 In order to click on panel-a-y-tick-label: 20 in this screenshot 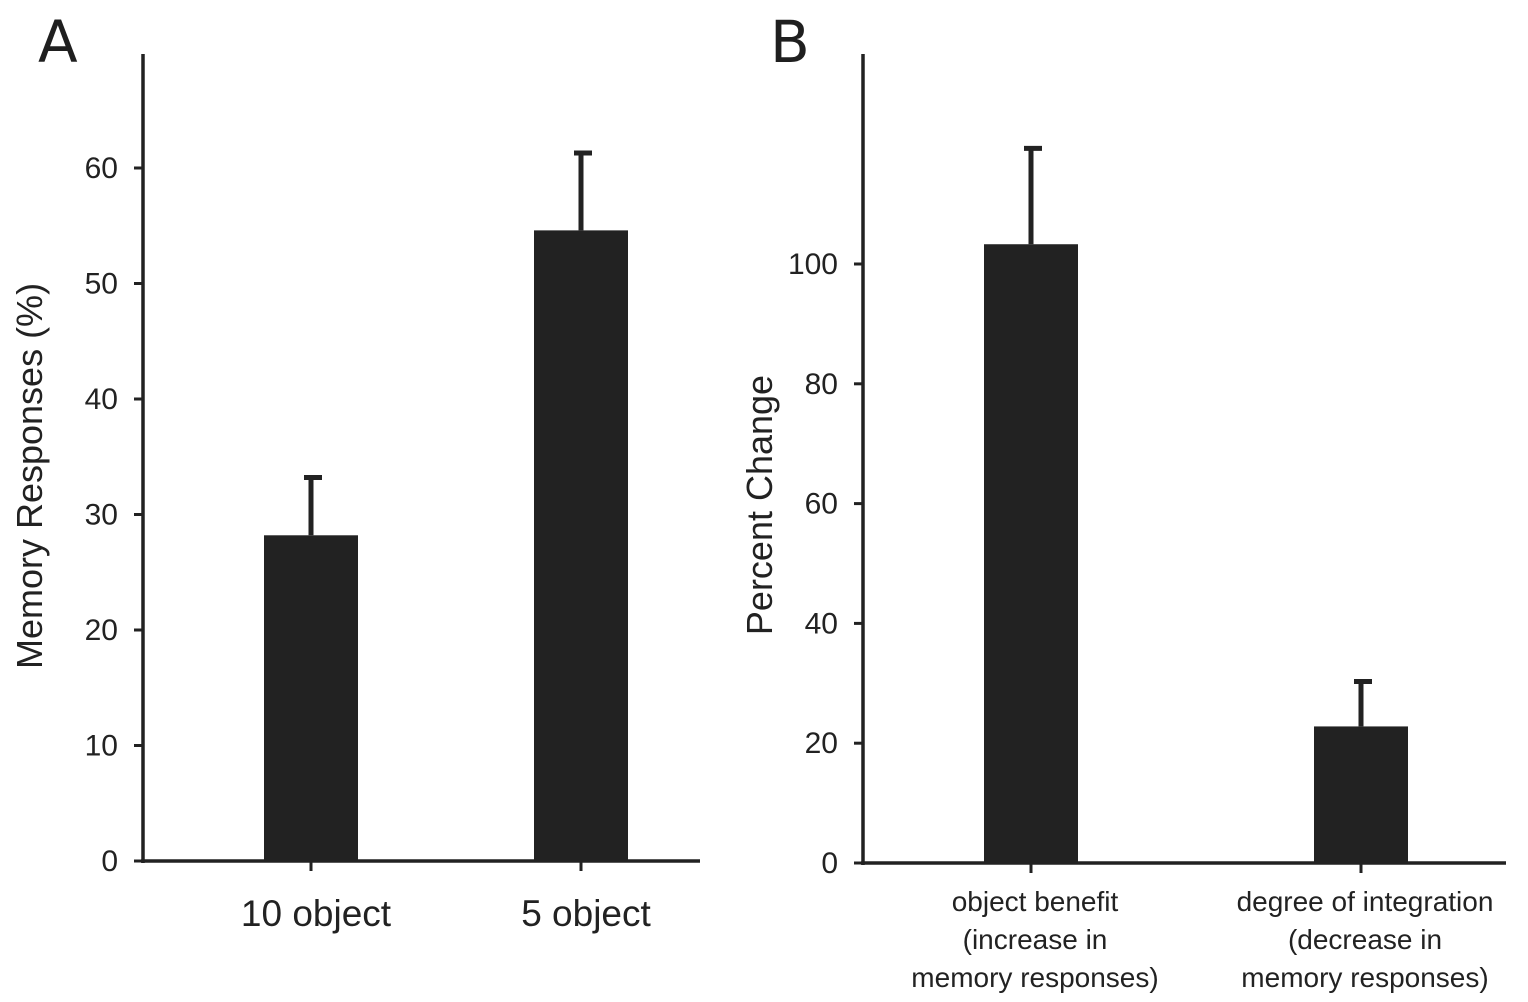, I will do `click(101, 630)`.